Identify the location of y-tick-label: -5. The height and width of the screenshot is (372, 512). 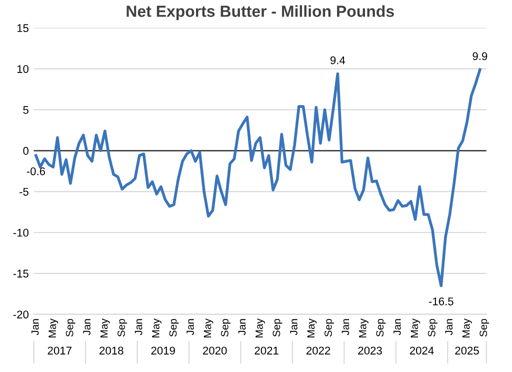
(24, 192).